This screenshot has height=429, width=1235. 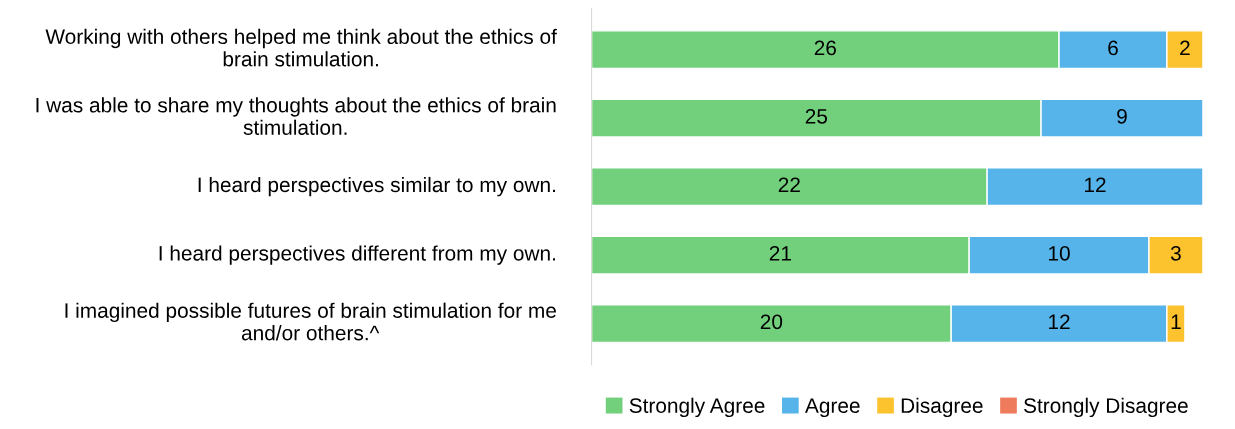 I want to click on y-tick-label: Working with others helped me think about the ethics of brain stimulation., so click(x=301, y=47).